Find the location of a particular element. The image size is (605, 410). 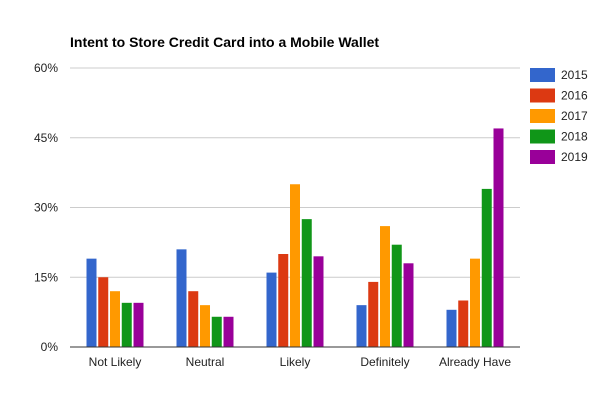

legend-swatch-2017 is located at coordinates (542, 116).